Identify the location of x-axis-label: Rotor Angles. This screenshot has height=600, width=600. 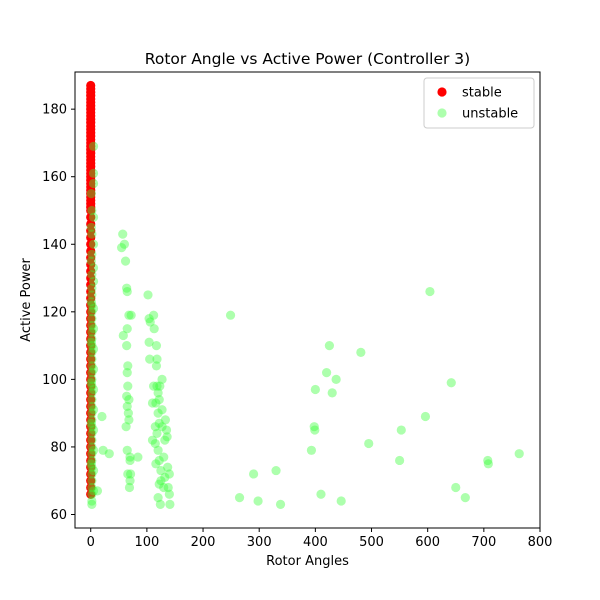
(307, 561).